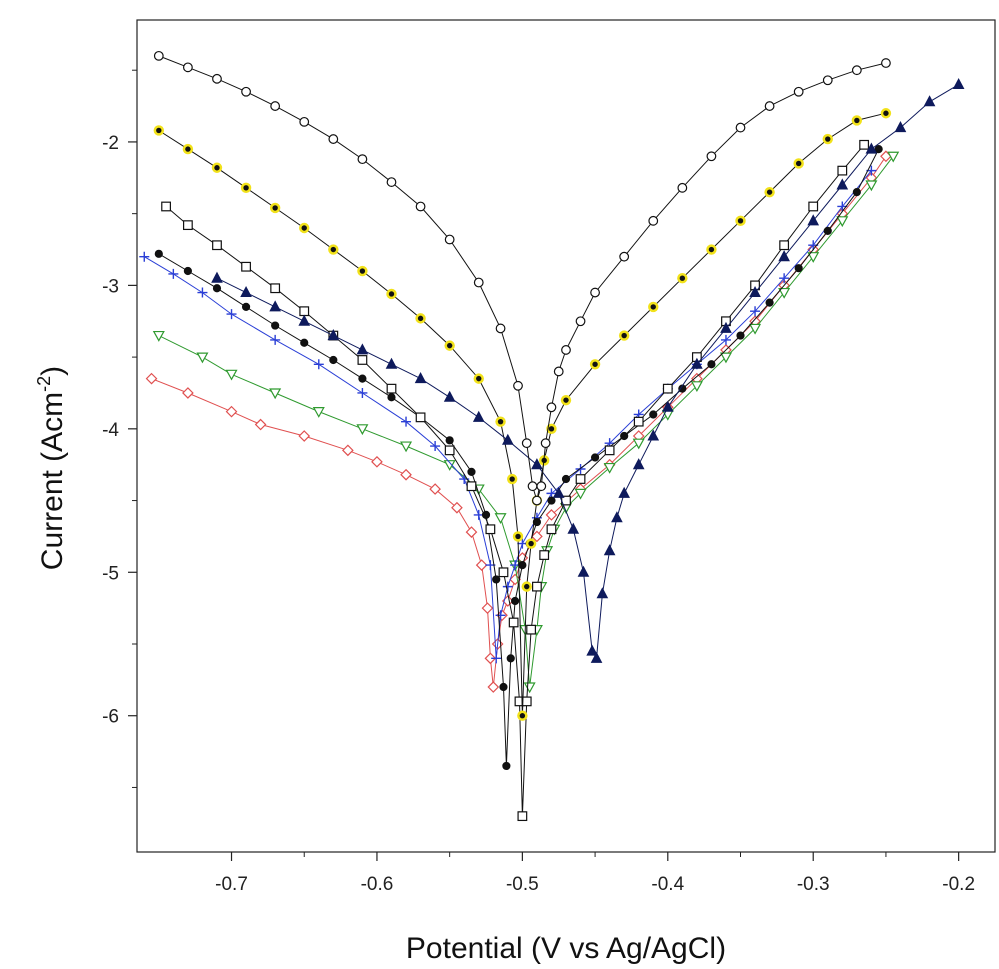 The height and width of the screenshot is (969, 999). I want to click on y-axis-title-main: Current (Acm, so click(52, 481).